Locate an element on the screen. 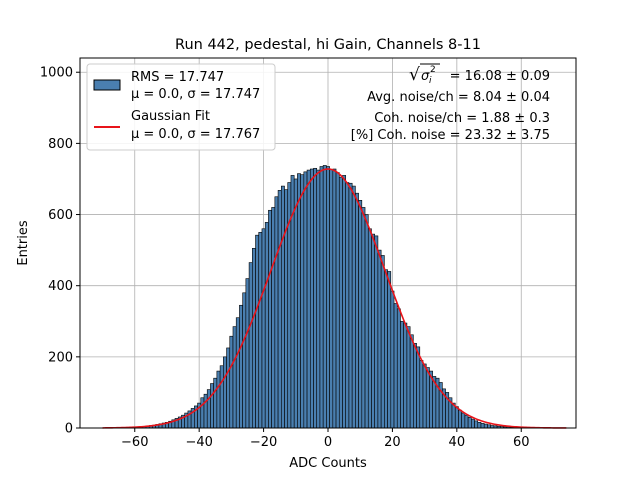 The height and width of the screenshot is (480, 640). x-tick-label: 40 is located at coordinates (457, 442).